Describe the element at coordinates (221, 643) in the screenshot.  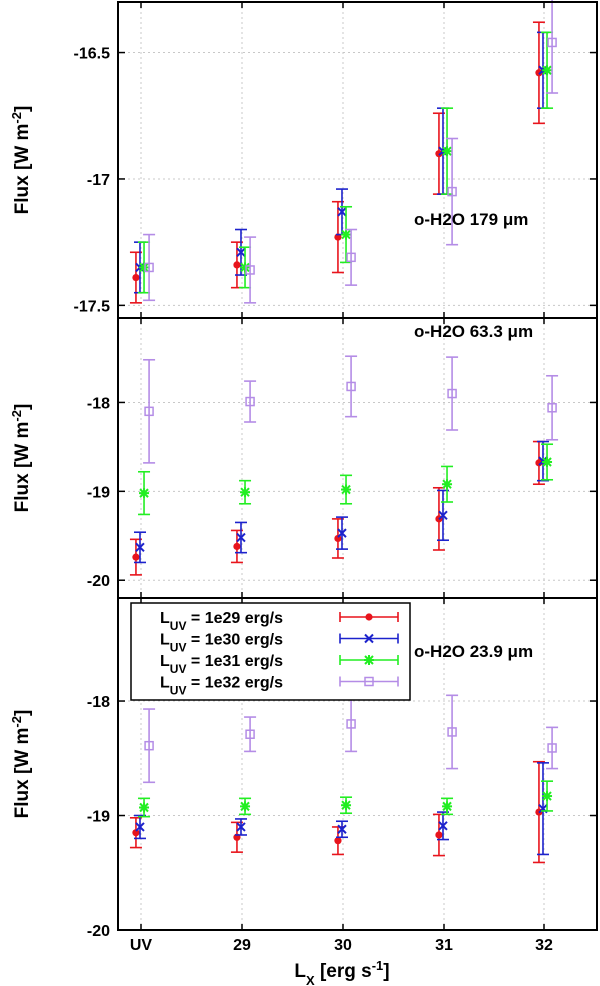
I see `legend-label: LUV = 1e30 erg/s` at that location.